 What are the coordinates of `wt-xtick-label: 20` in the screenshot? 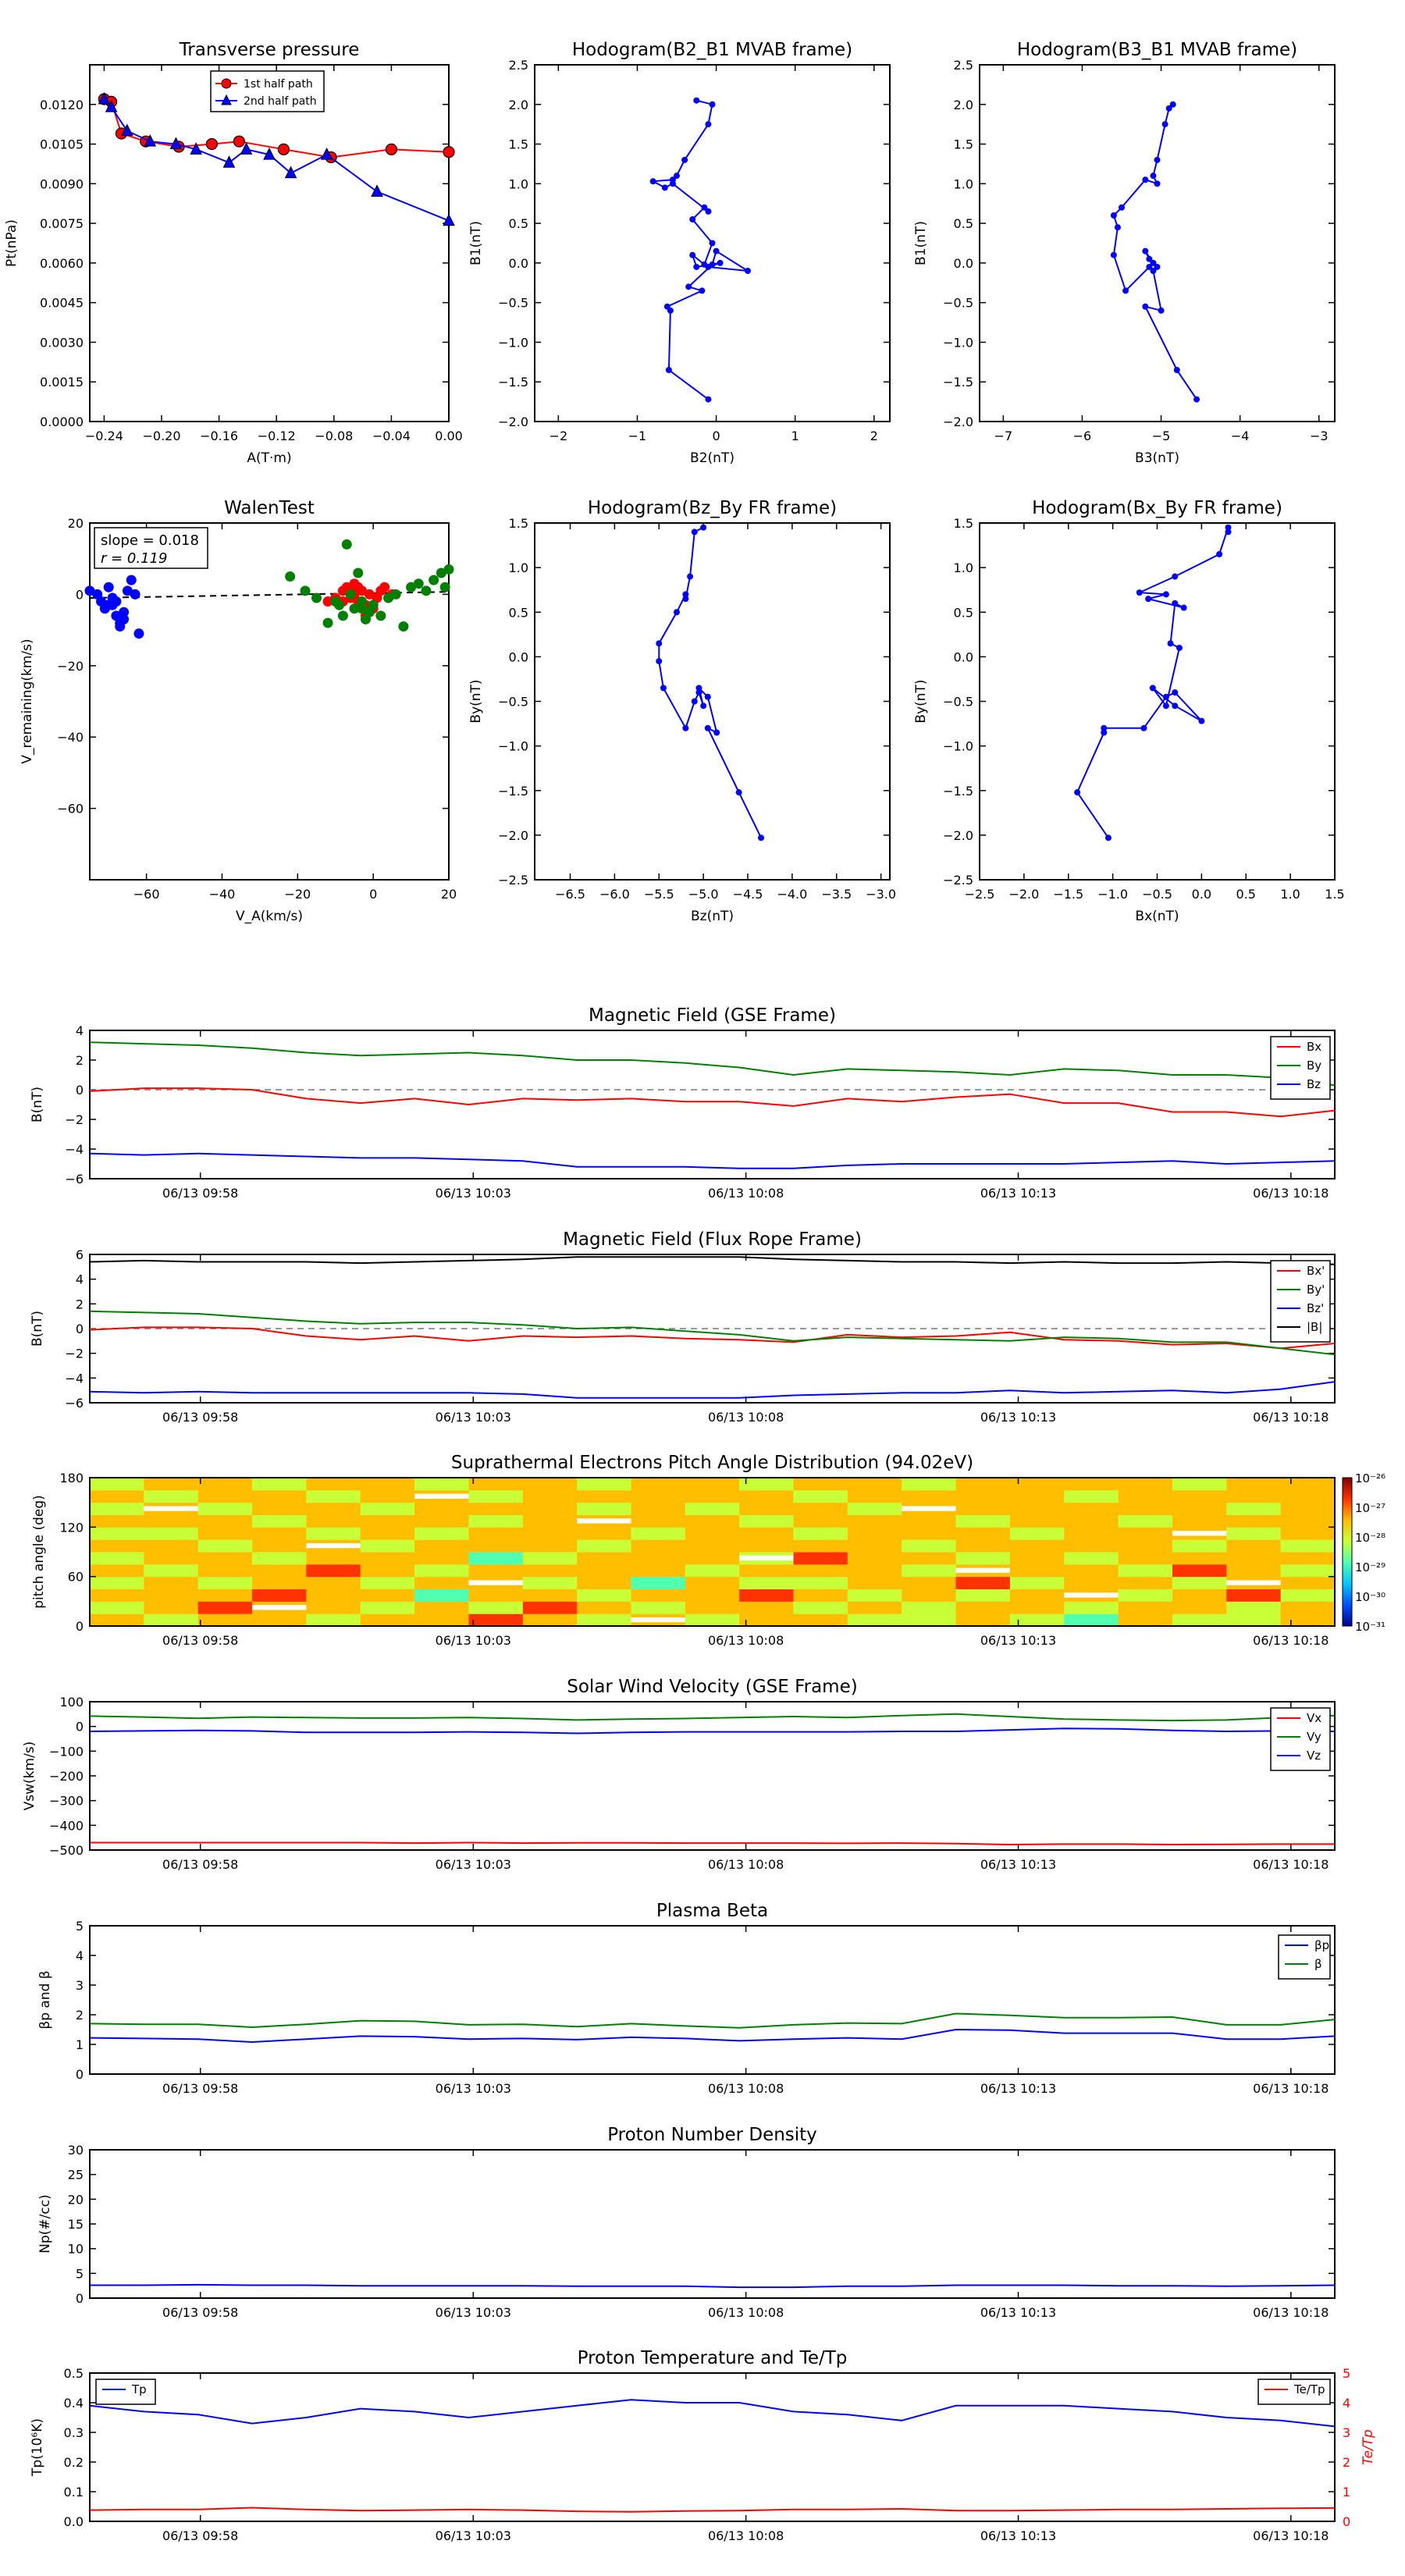 It's located at (449, 894).